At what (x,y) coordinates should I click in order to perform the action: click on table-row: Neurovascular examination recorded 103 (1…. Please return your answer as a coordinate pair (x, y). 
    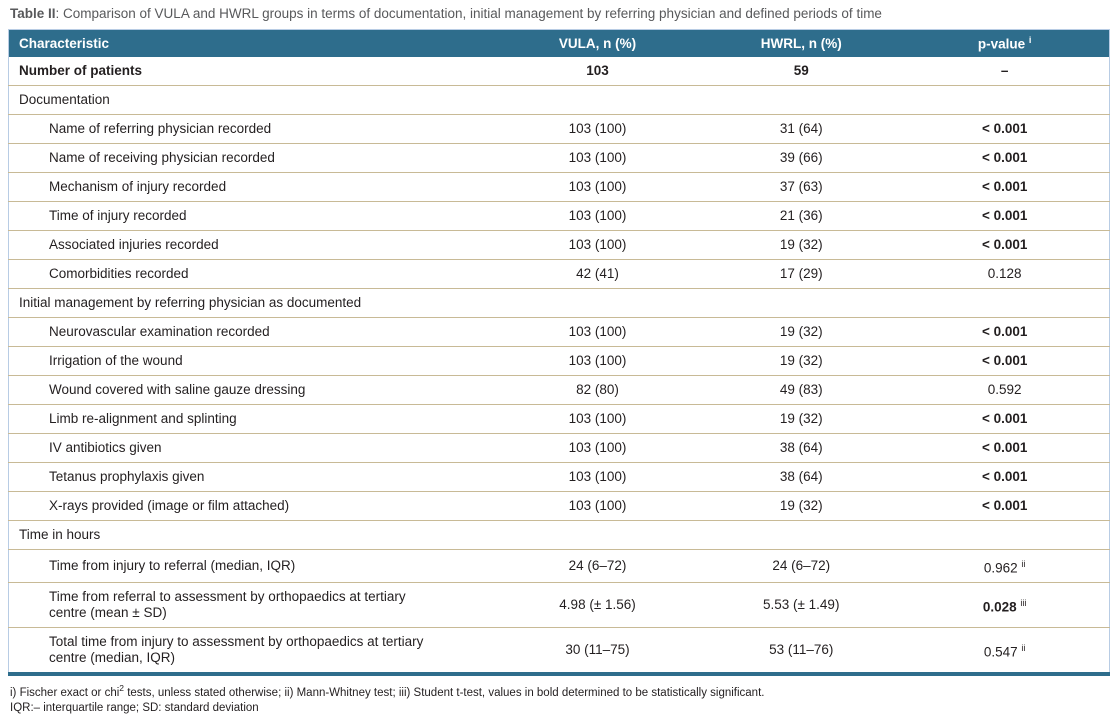
    Looking at the image, I should click on (559, 331).